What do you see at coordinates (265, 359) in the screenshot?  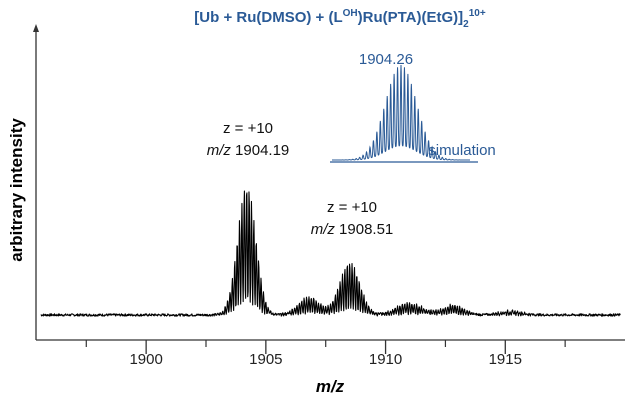 I see `x-tick-label-1905: 1905` at bounding box center [265, 359].